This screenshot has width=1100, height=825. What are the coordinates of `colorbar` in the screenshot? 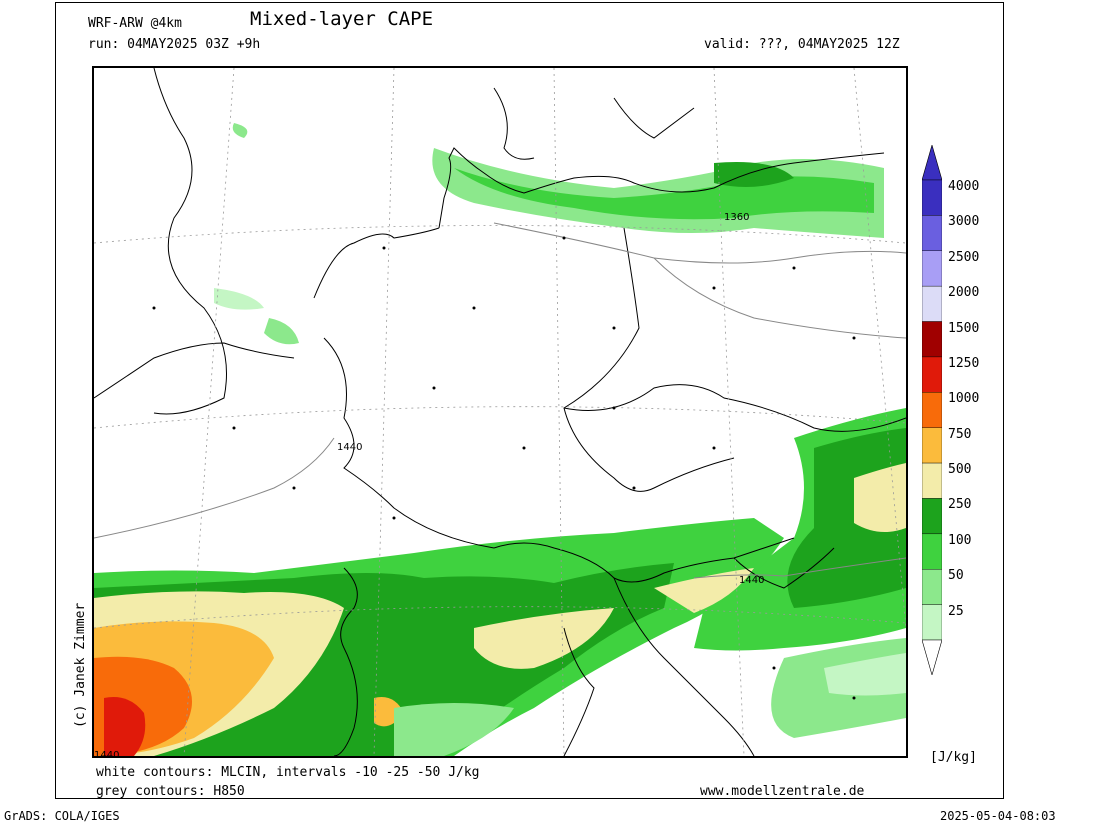 It's located at (932, 410).